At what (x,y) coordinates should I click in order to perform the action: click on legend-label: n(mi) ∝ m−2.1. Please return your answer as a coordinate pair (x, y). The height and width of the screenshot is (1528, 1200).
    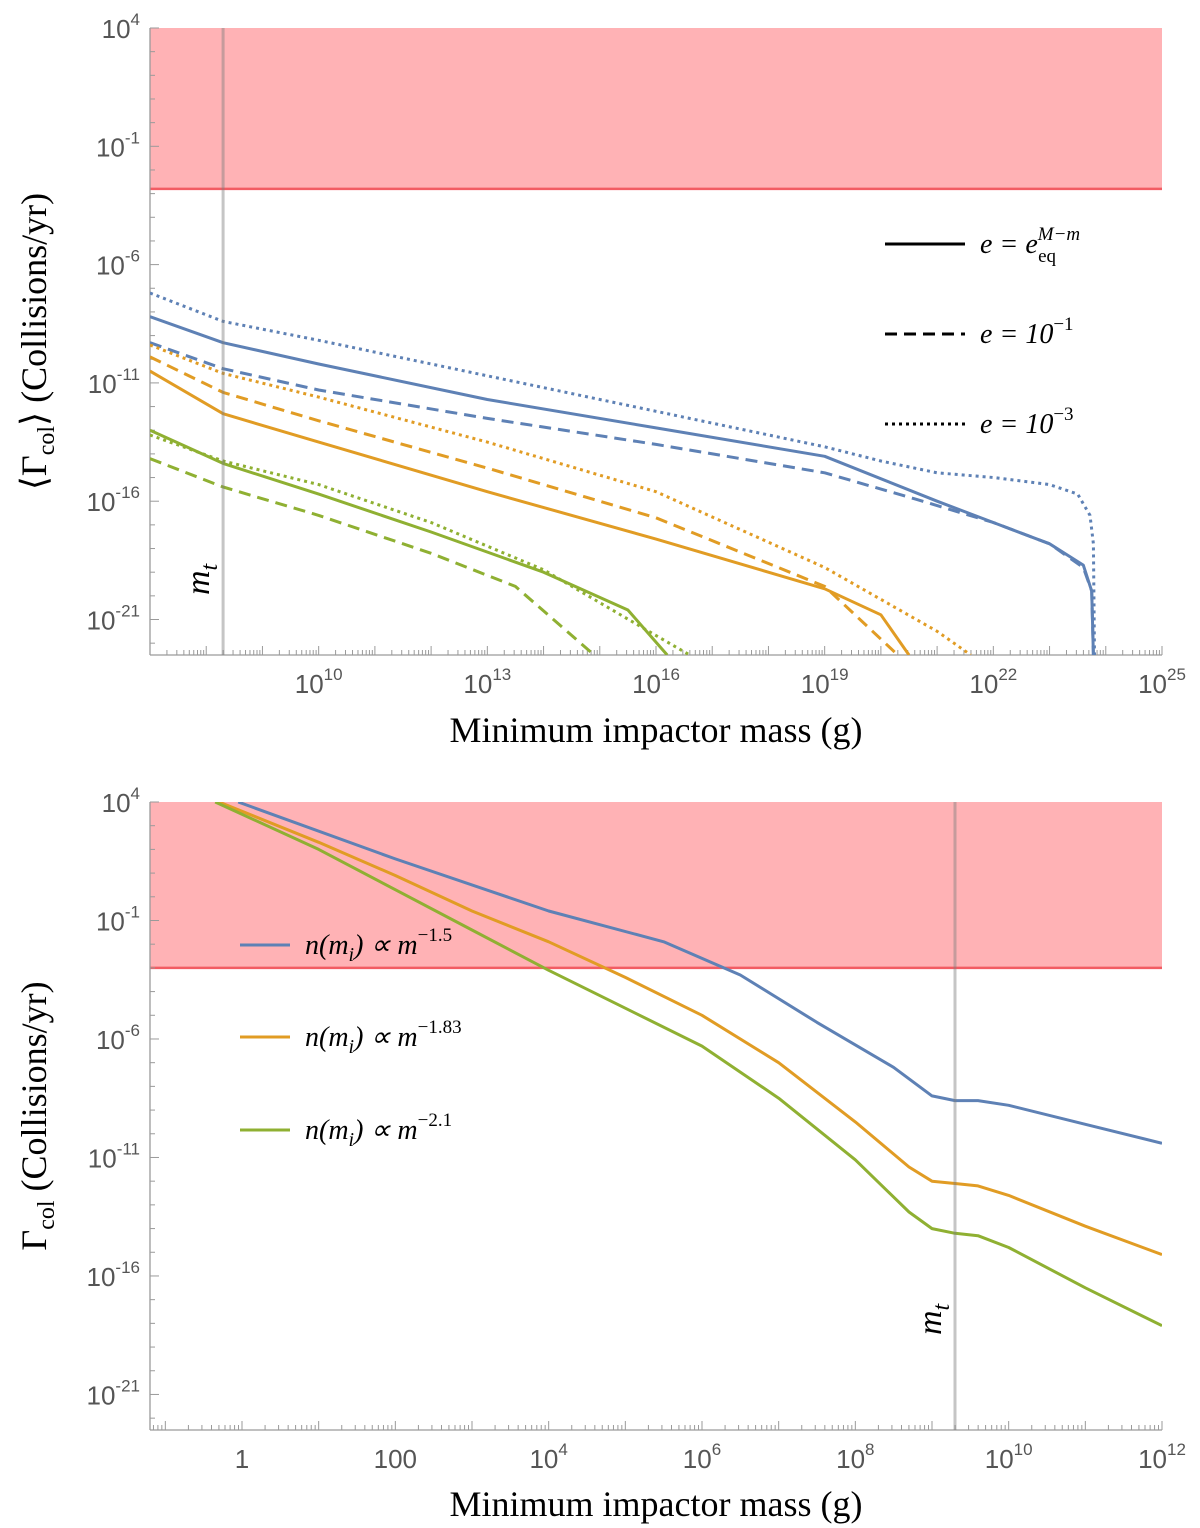
    Looking at the image, I should click on (378, 1130).